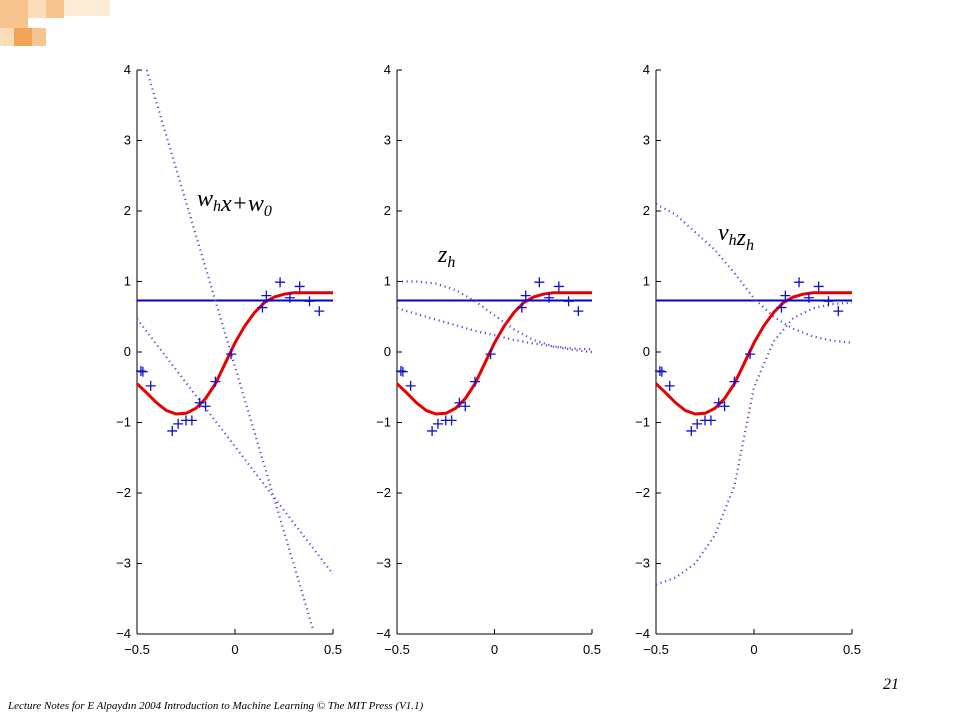 The width and height of the screenshot is (960, 720). What do you see at coordinates (723, 233) in the screenshot?
I see `annotation-text: v` at bounding box center [723, 233].